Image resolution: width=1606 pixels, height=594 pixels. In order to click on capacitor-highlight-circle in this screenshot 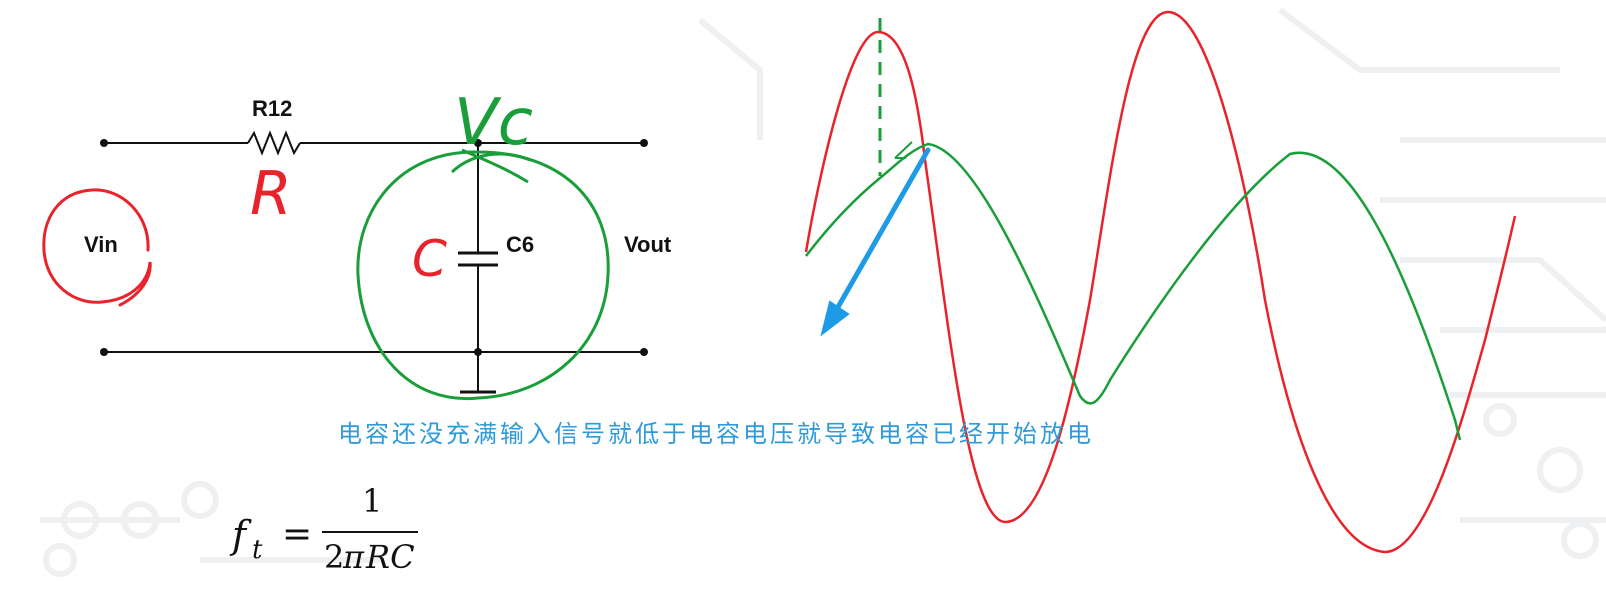, I will do `click(483, 275)`.